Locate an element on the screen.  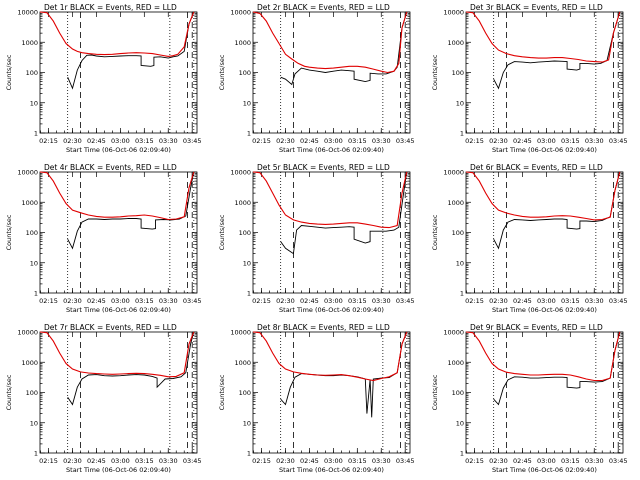
chart-title: Det 6r BLACK = Events, RED = LLD is located at coordinates (536, 167).